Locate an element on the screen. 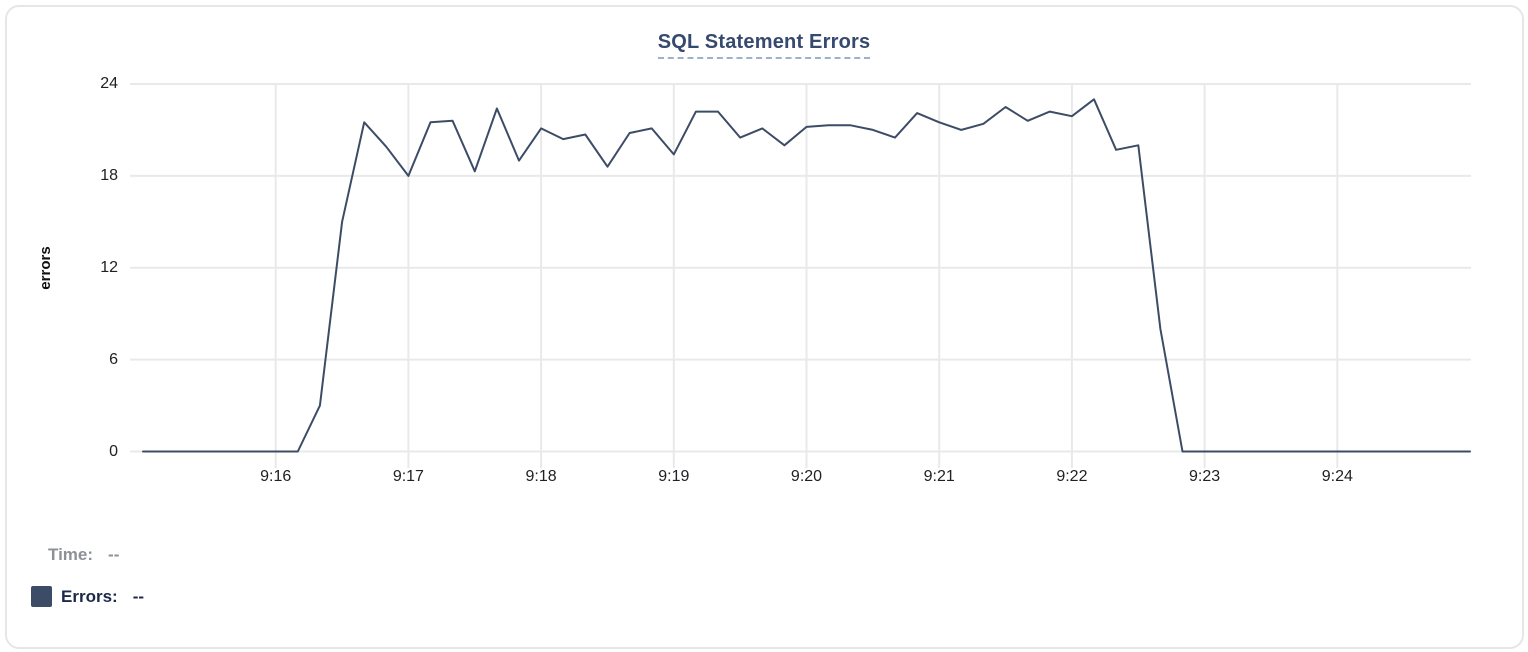 The image size is (1528, 652). chart-title: SQL Statement Errors is located at coordinates (764, 45).